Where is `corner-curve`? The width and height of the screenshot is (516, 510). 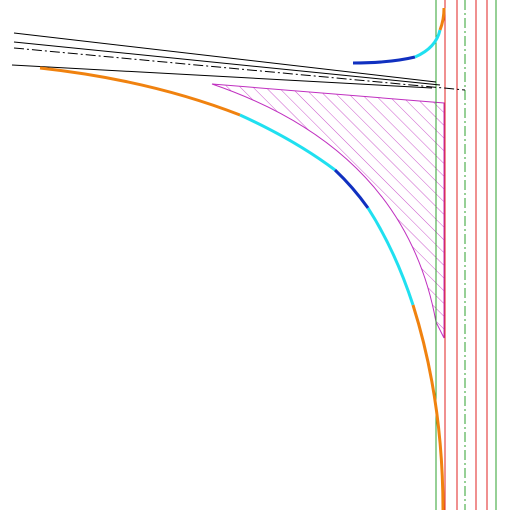 corner-curve is located at coordinates (399, 36).